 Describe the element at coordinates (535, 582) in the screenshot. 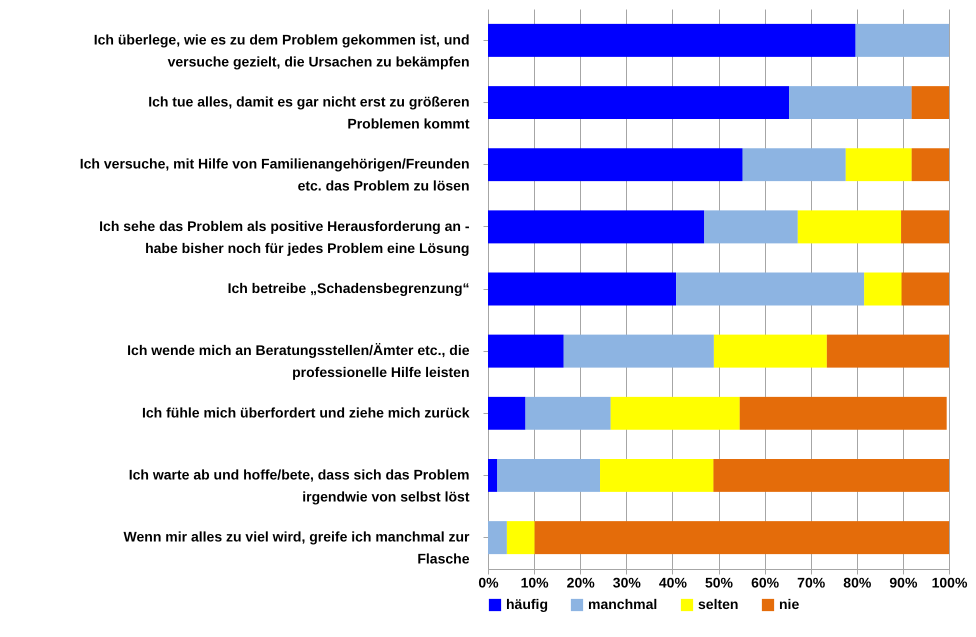

I see `x-tick-label: 10%` at that location.